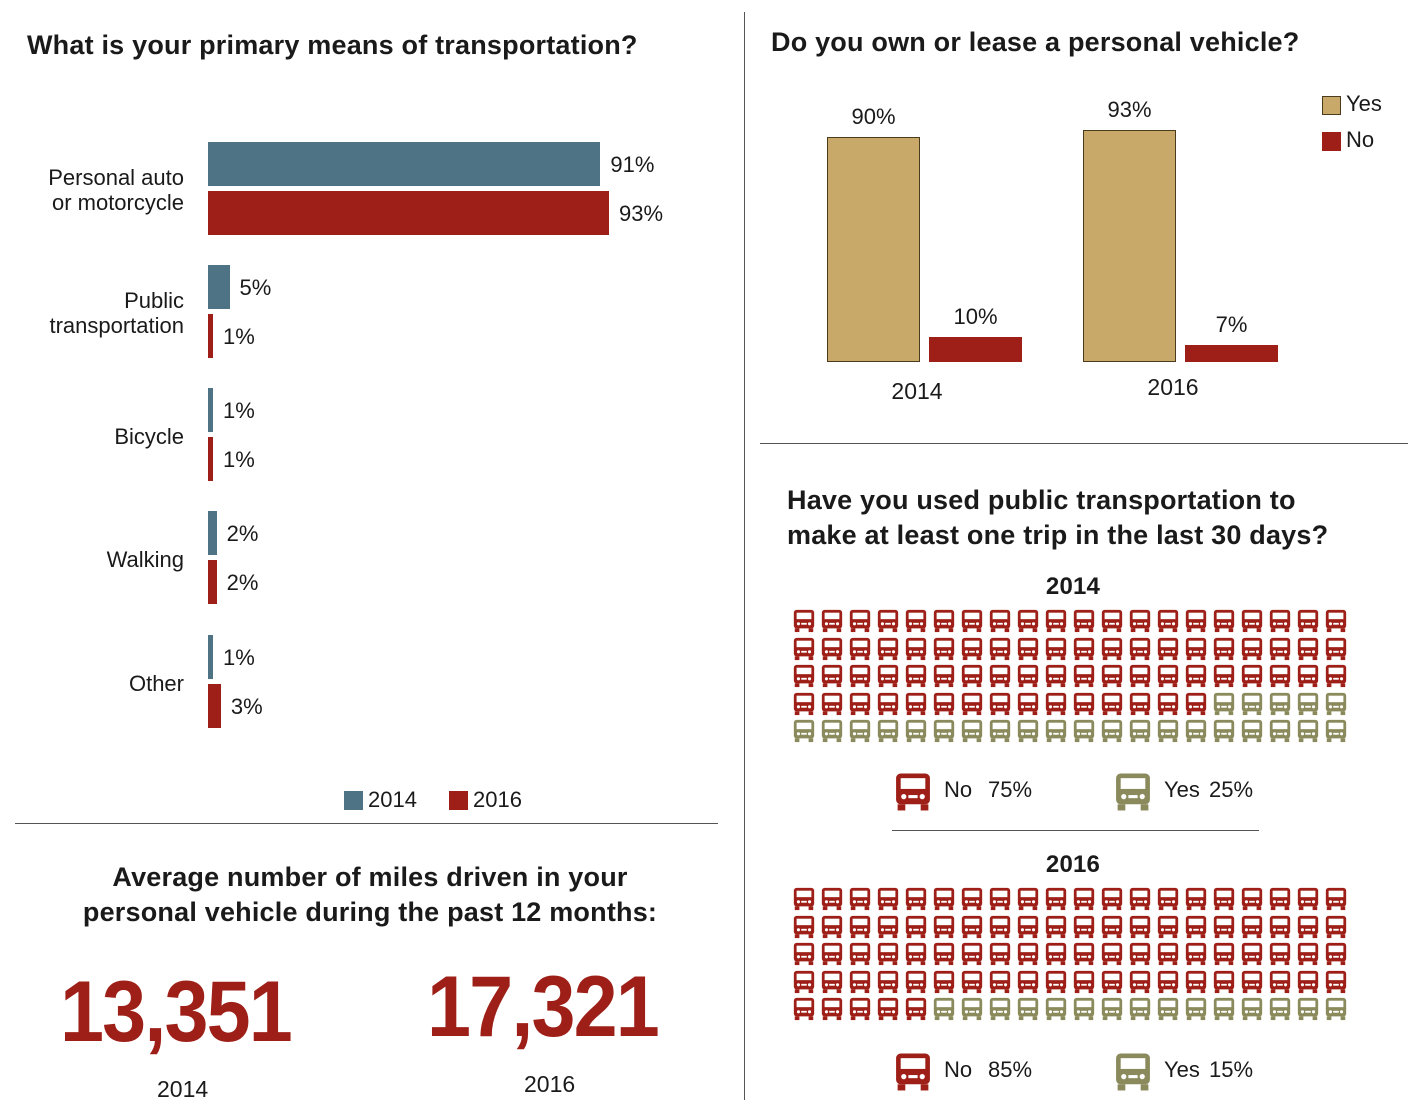  What do you see at coordinates (1073, 864) in the screenshot?
I see `pictogram-year-2016: 2016` at bounding box center [1073, 864].